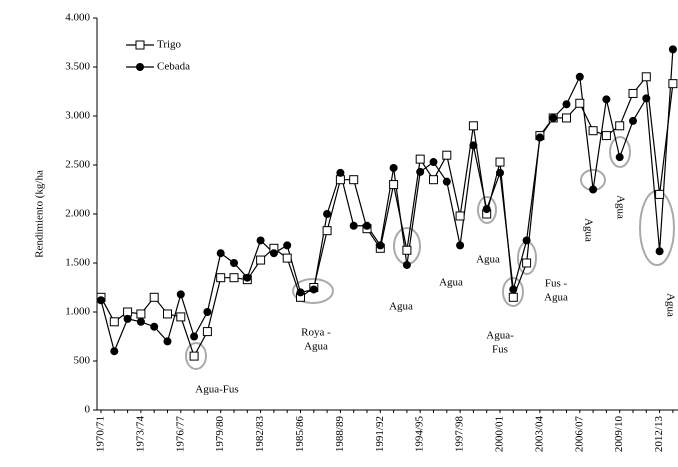  What do you see at coordinates (500, 336) in the screenshot?
I see `annotation: Agua-` at bounding box center [500, 336].